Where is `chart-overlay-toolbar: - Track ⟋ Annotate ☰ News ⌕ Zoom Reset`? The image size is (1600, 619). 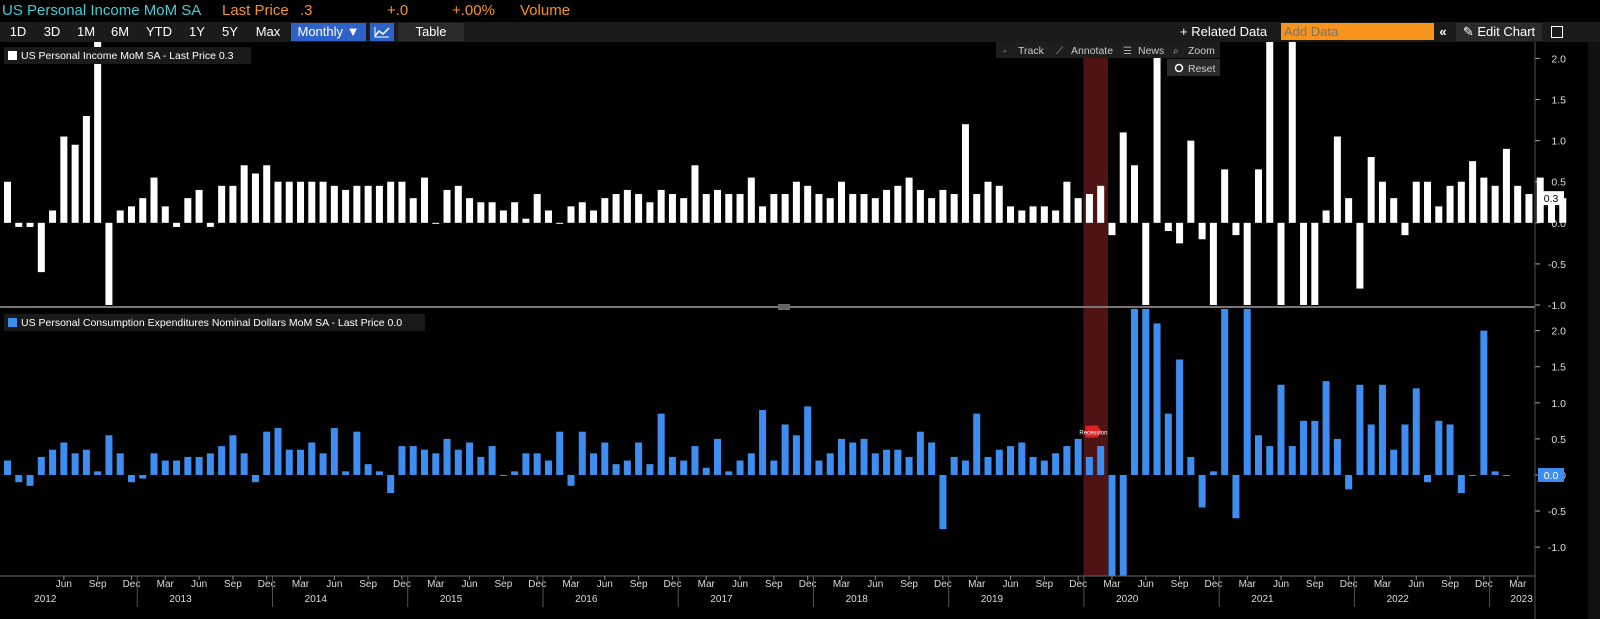
chart-overlay-toolbar: - Track ⟋ Annotate ☰ News ⌕ Zoom Reset is located at coordinates (1108, 59).